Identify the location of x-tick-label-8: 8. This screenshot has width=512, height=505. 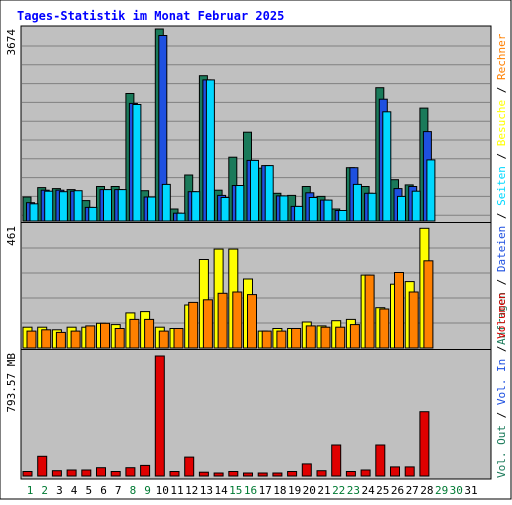
(133, 490).